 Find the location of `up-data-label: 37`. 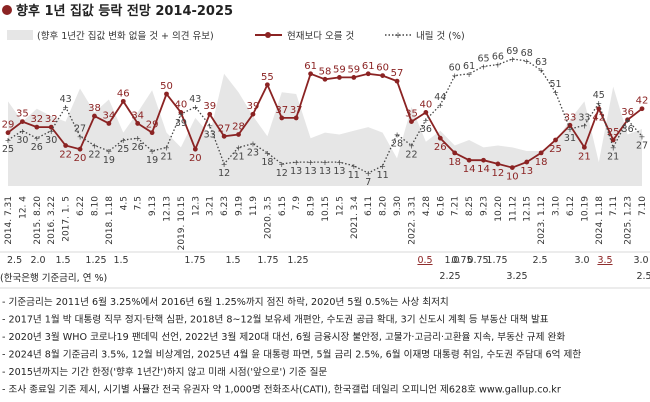

up-data-label: 37 is located at coordinates (296, 110).